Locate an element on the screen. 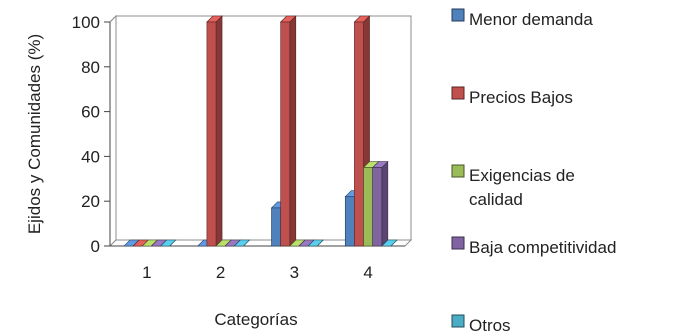 Image resolution: width=678 pixels, height=335 pixels. legend-label: Exigencias de is located at coordinates (522, 175).